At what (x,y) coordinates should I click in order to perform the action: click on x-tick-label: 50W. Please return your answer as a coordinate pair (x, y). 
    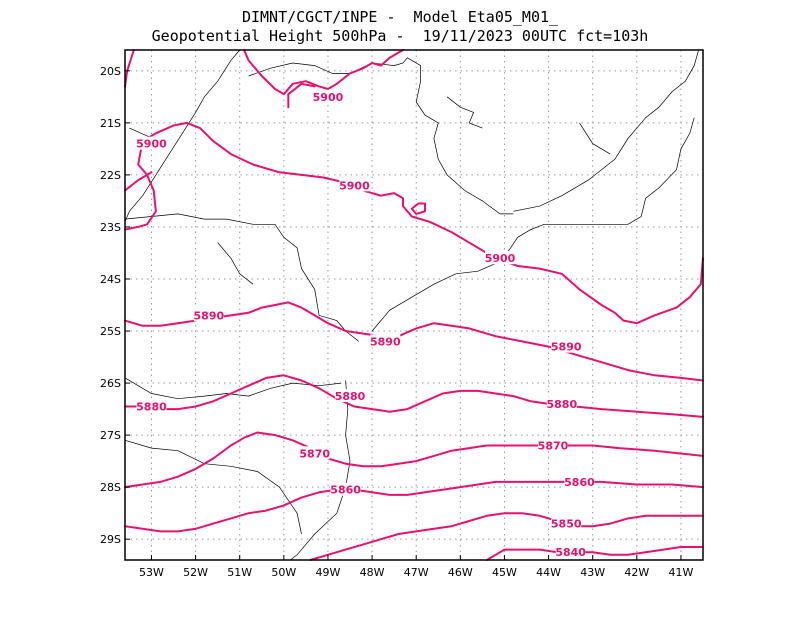
    Looking at the image, I should click on (283, 572).